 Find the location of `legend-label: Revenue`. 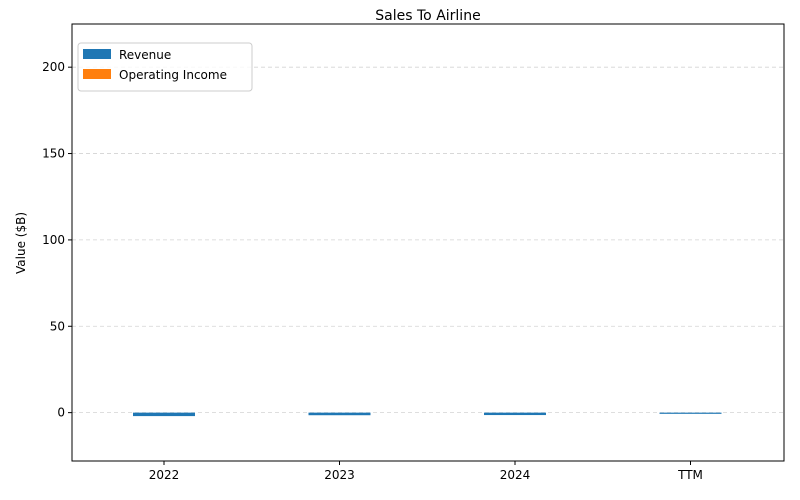

legend-label: Revenue is located at coordinates (145, 55).